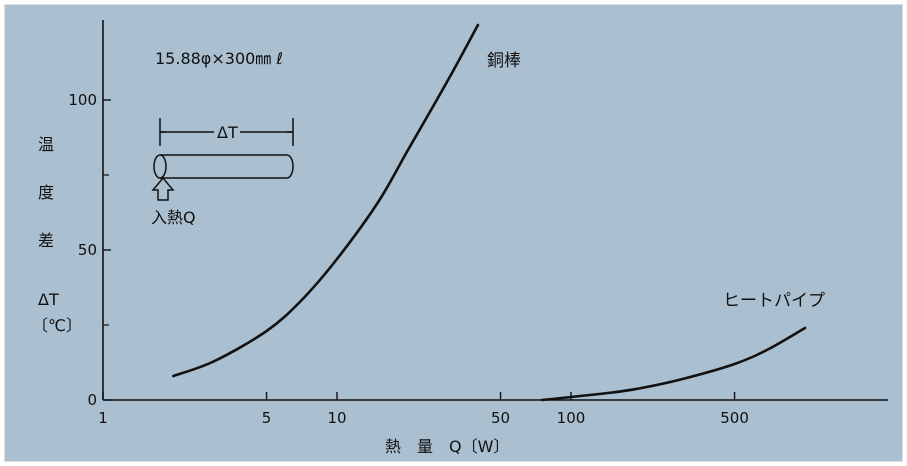 The width and height of the screenshot is (907, 466). What do you see at coordinates (173, 217) in the screenshot?
I see `heat-input-annotation: 入熱Q` at bounding box center [173, 217].